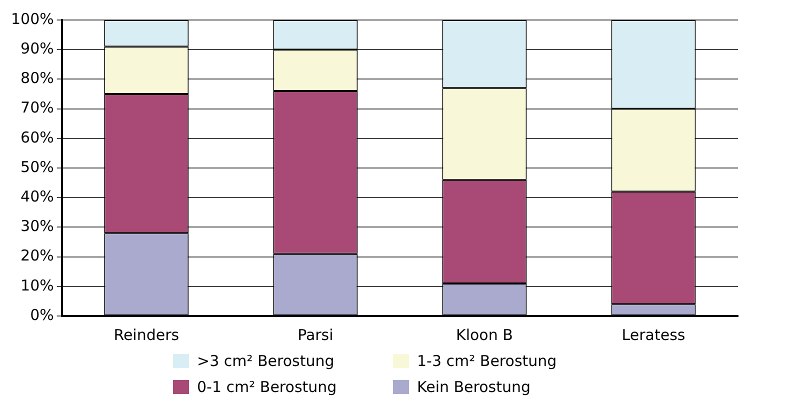  I want to click on y-tick-label: 20%, so click(37, 255).